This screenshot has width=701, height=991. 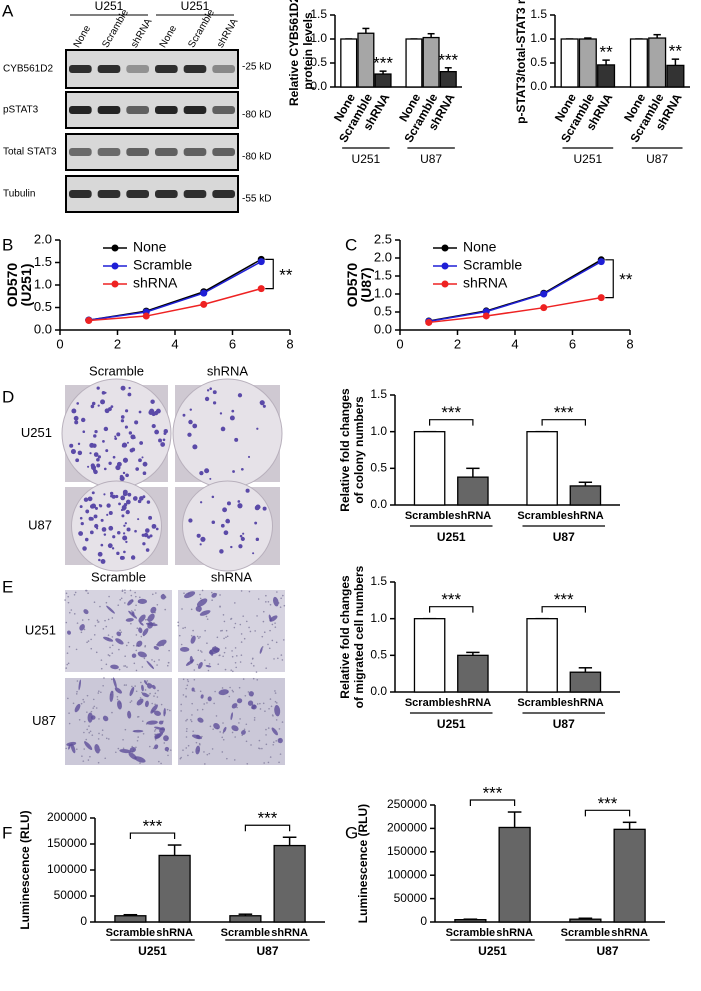 I want to click on y-tick-label: 1.0, so click(x=538, y=38).